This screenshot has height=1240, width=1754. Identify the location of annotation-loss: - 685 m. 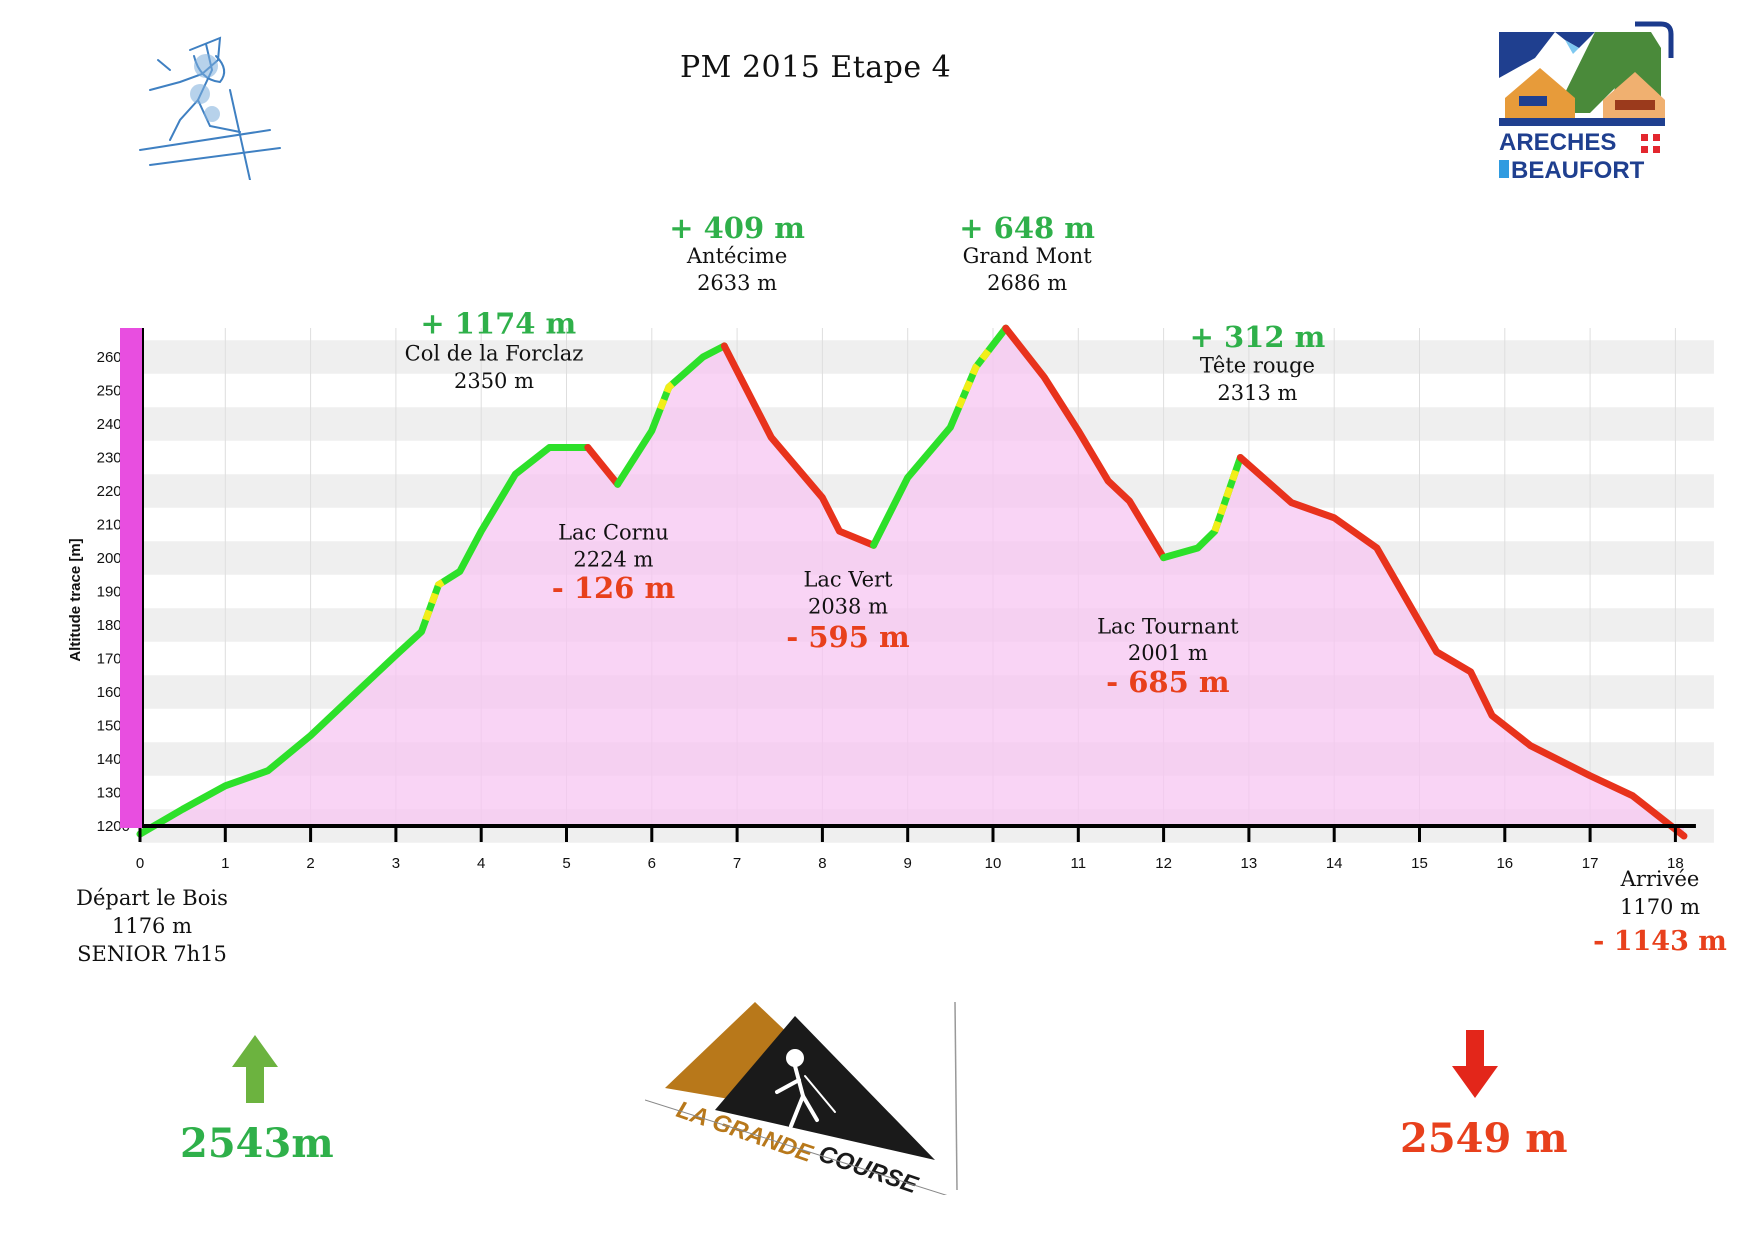
(1168, 682).